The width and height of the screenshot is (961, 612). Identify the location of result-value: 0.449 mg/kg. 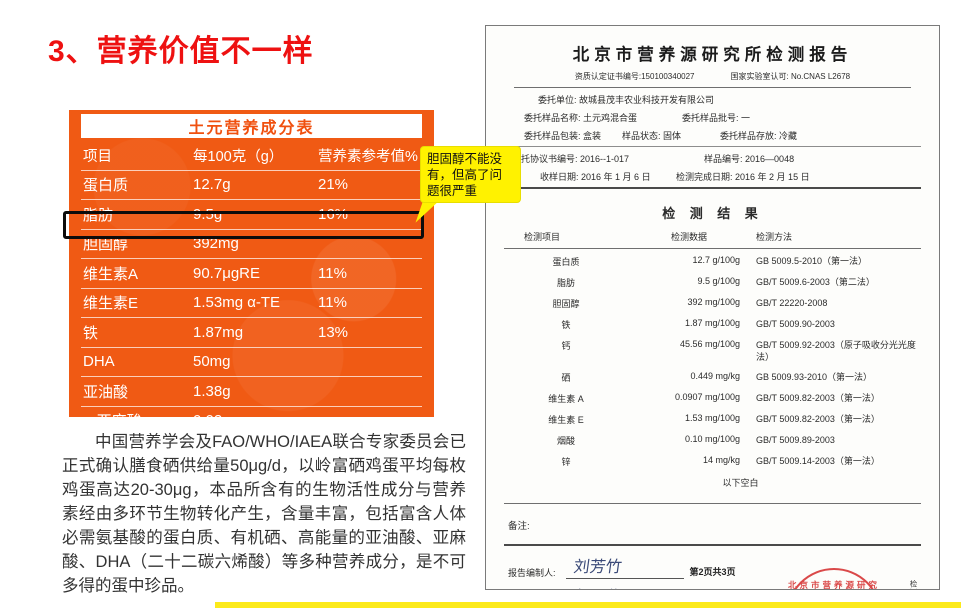
(715, 376).